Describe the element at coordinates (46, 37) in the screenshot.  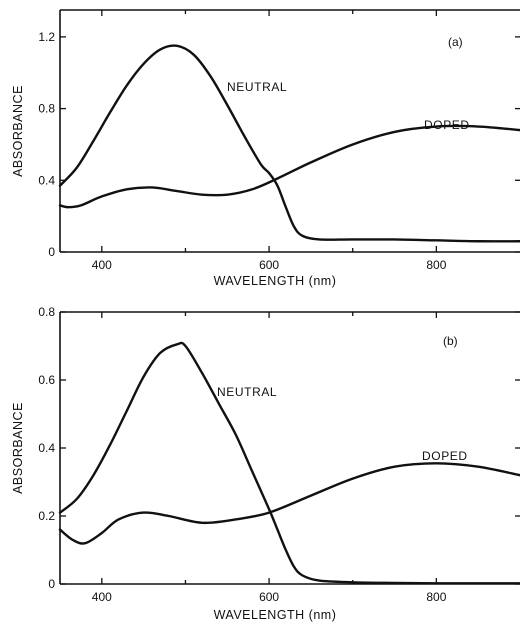
I see `y-tick-label: 1.2` at that location.